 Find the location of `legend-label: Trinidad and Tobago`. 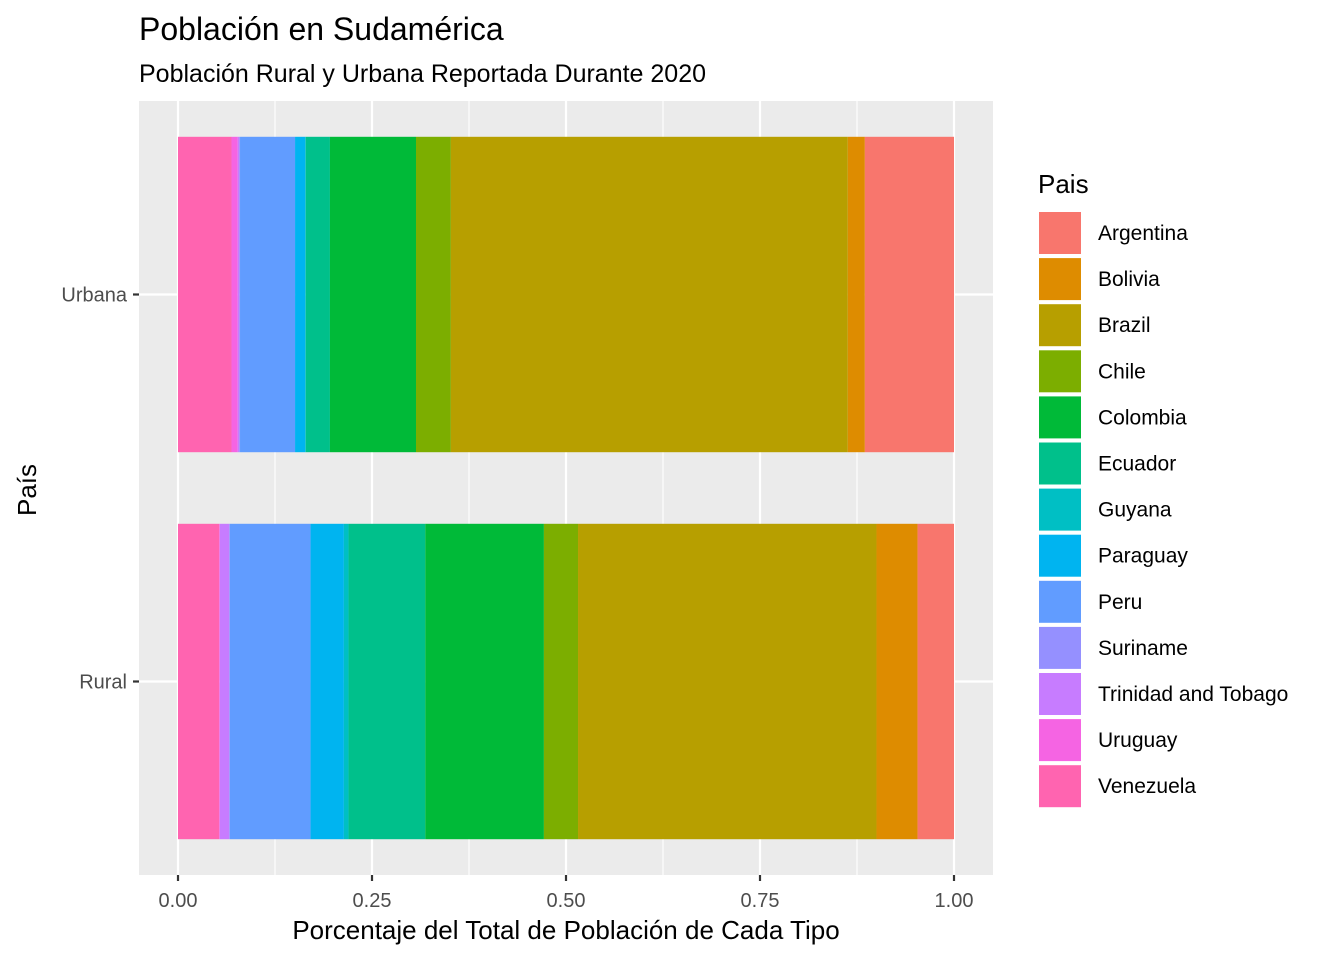

legend-label: Trinidad and Tobago is located at coordinates (1193, 694).